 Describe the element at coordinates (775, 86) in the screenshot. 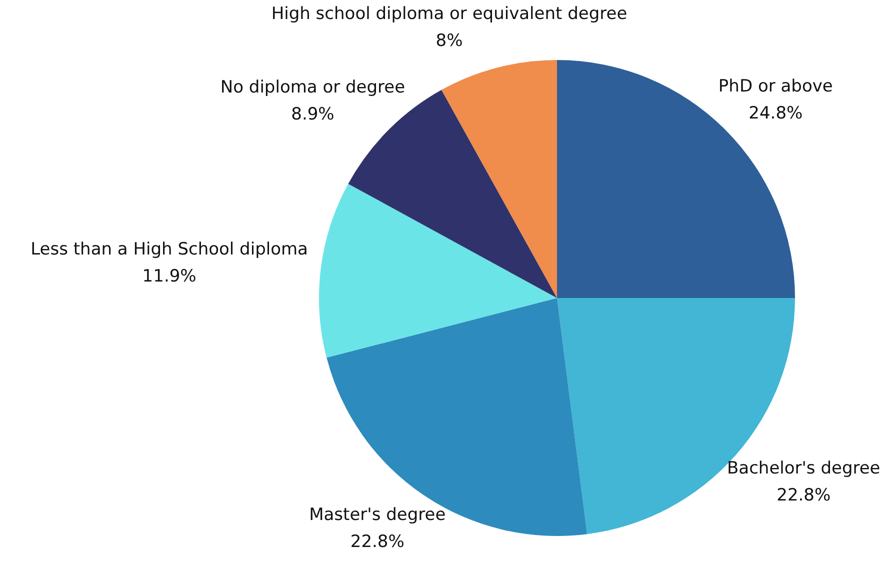

I see `slice-label: PhD or above` at that location.